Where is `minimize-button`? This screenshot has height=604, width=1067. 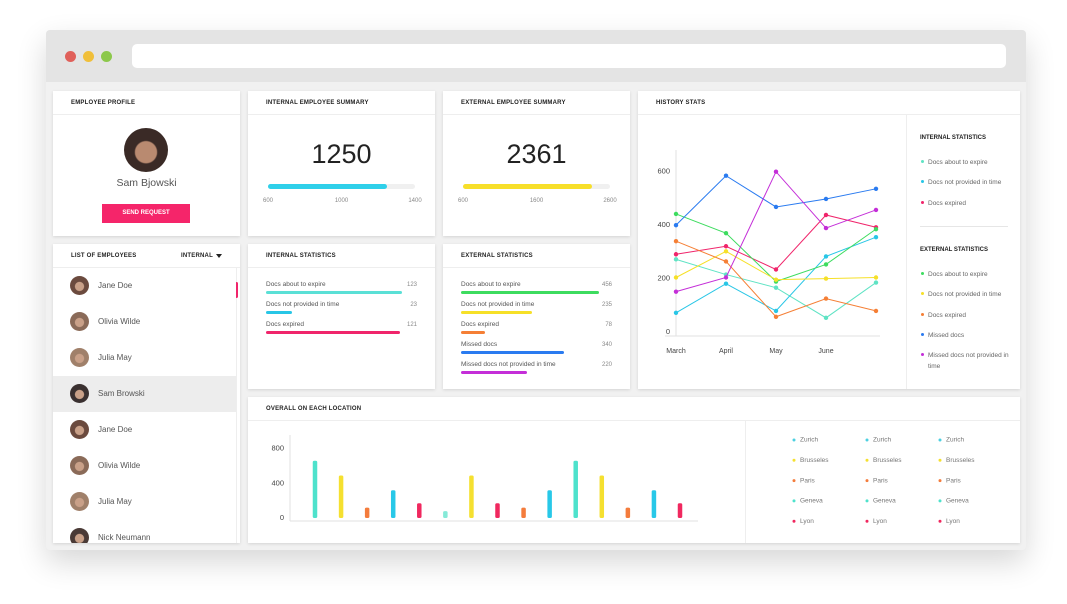
minimize-button is located at coordinates (88, 56).